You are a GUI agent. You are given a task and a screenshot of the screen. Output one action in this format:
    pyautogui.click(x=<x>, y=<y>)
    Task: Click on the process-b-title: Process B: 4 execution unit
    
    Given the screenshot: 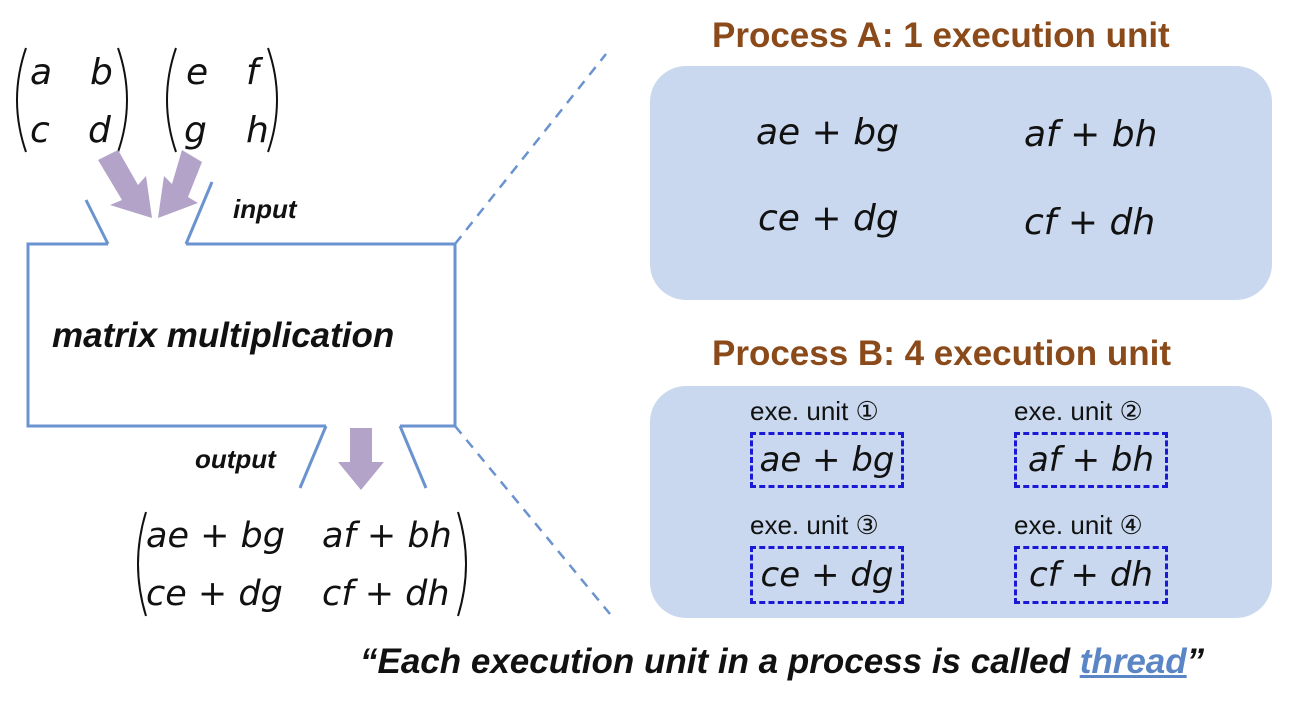 What is the action you would take?
    pyautogui.click(x=942, y=353)
    